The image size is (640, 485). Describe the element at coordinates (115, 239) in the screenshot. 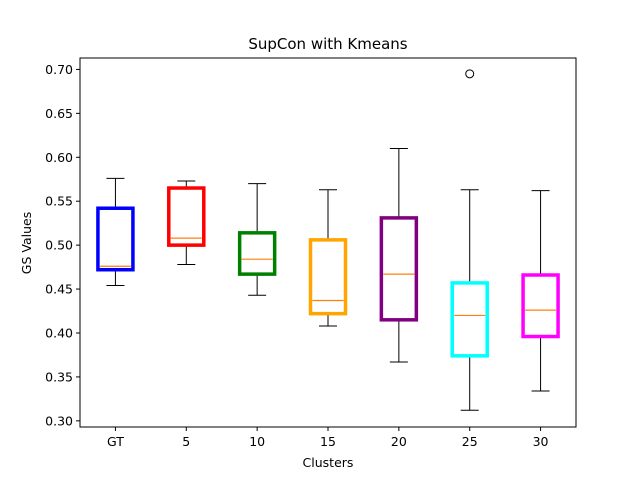

I see `box-GT` at that location.